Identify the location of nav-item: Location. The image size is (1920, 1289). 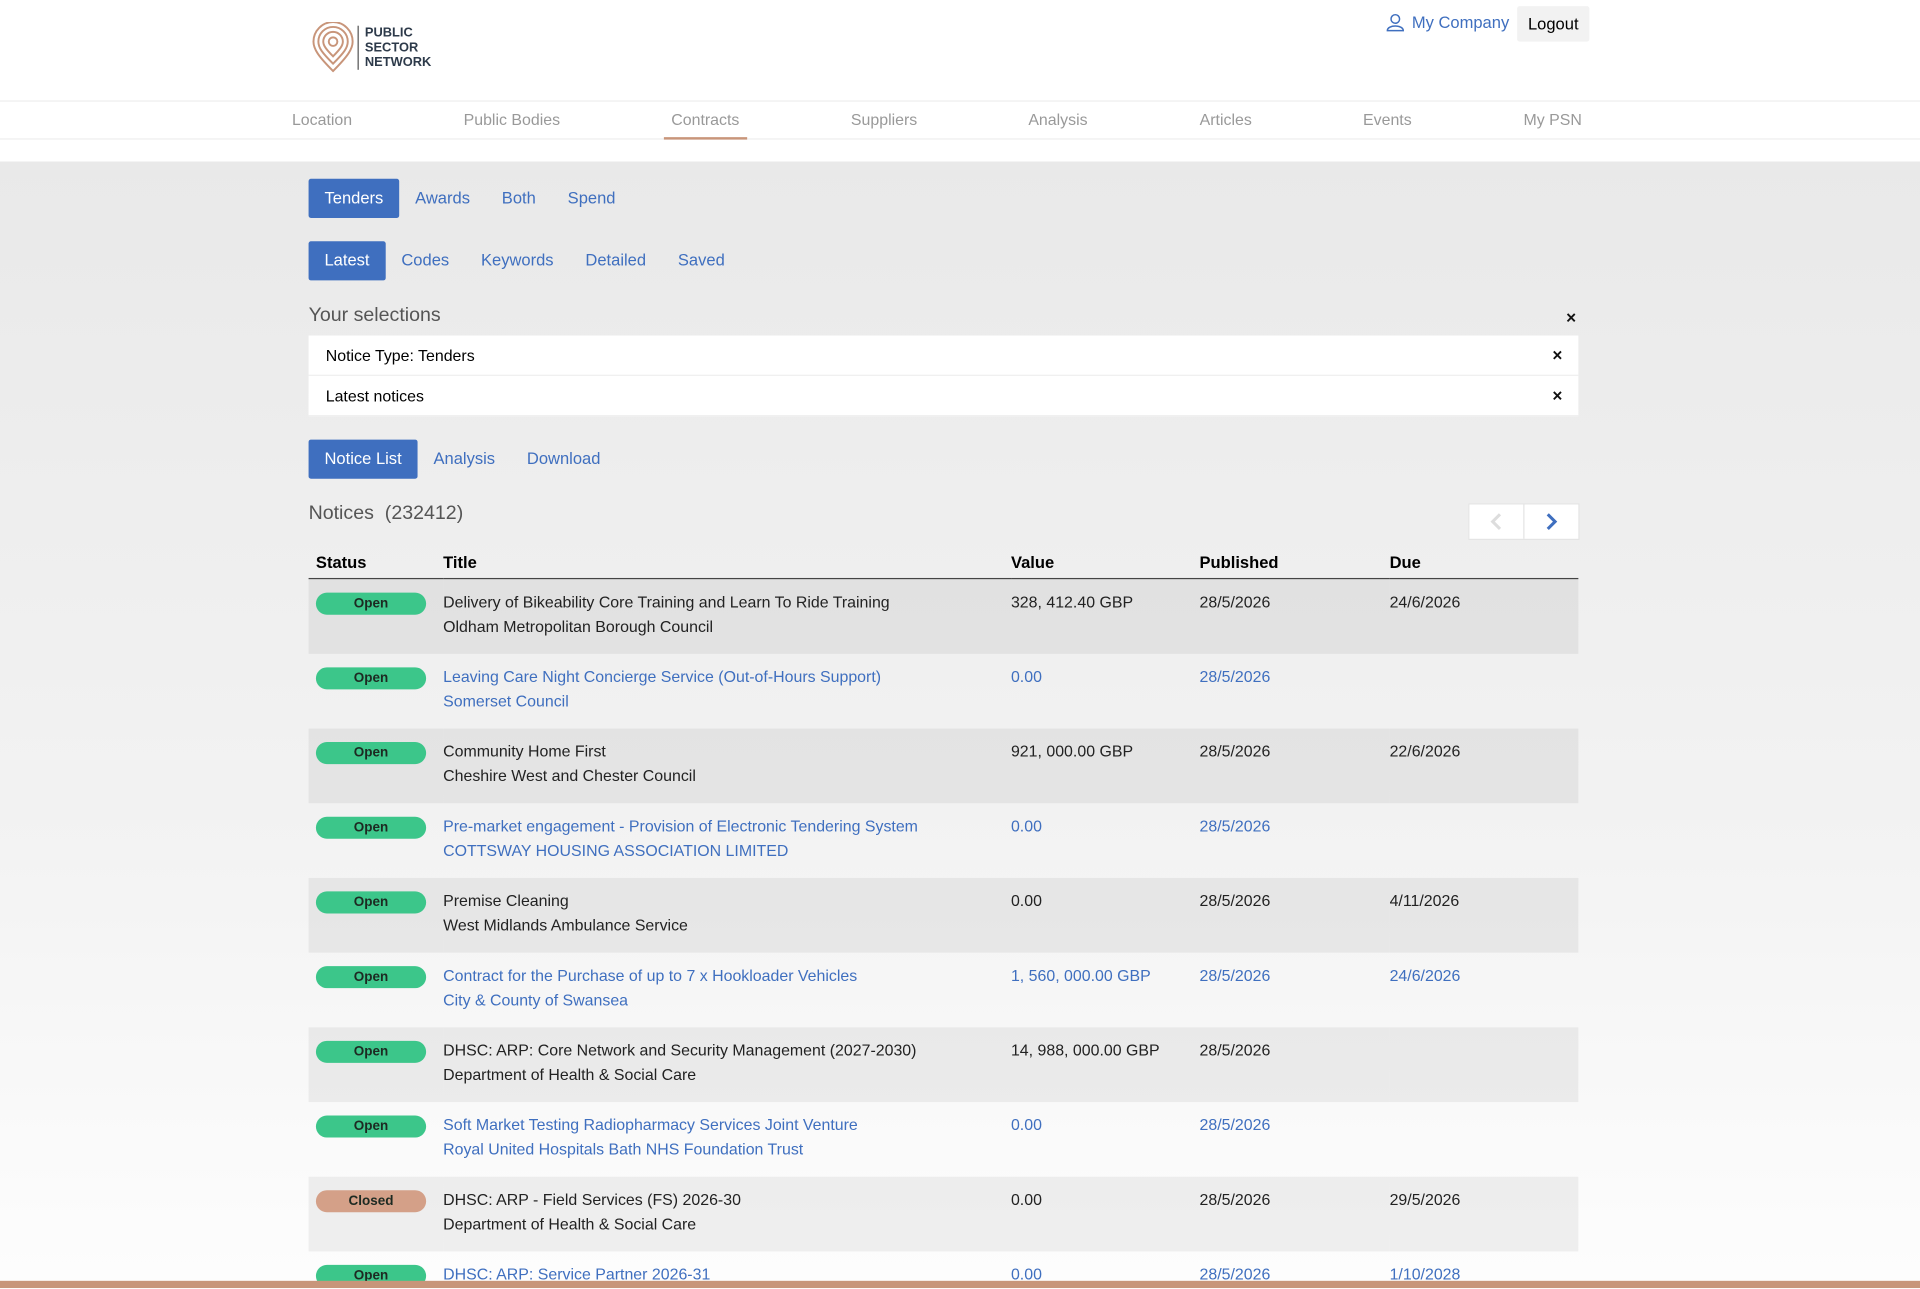
(322, 119).